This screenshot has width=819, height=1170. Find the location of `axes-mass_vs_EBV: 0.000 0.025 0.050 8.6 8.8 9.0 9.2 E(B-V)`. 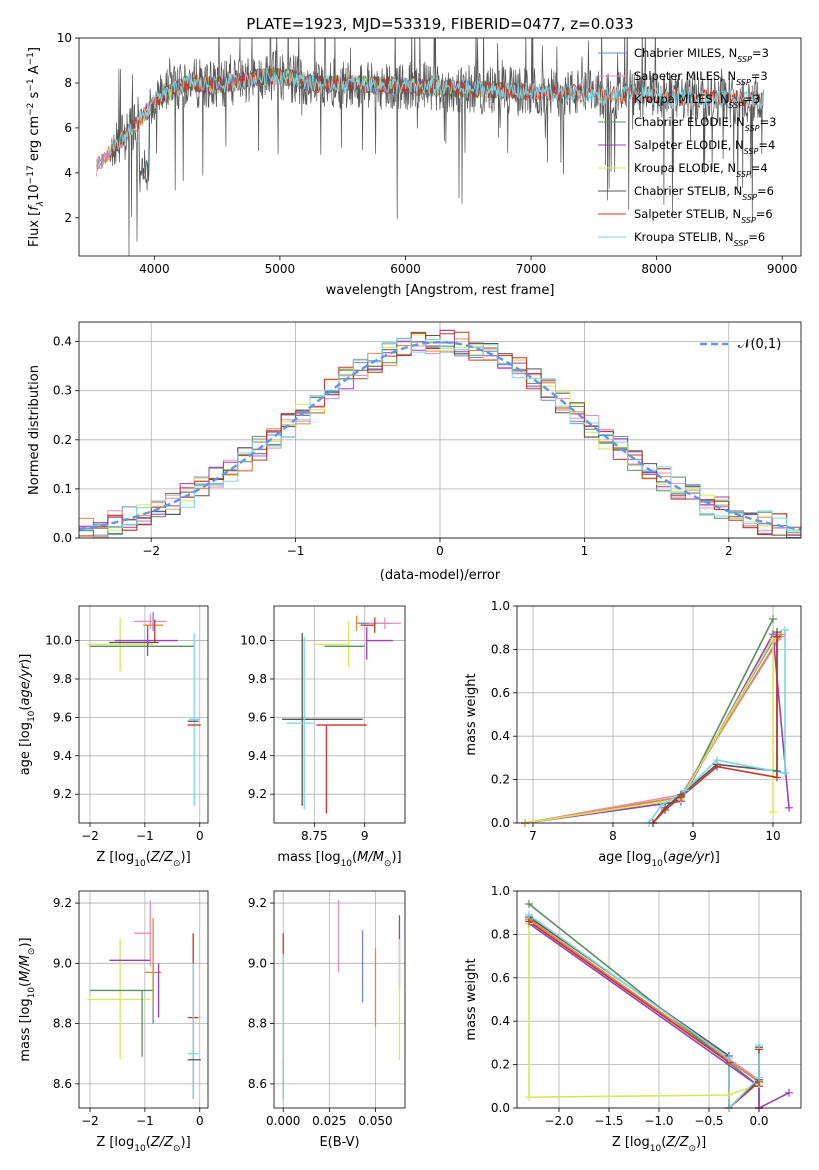

axes-mass_vs_EBV: 0.000 0.025 0.050 8.6 8.8 9.0 9.2 E(B-V) is located at coordinates (327, 1020).